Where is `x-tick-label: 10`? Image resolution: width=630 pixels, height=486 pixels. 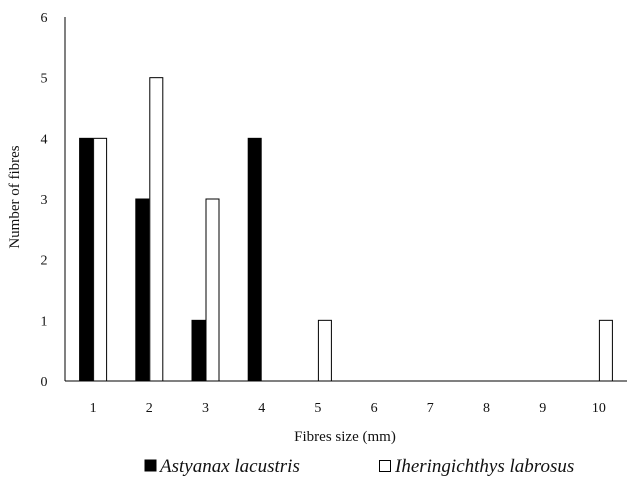 x-tick-label: 10 is located at coordinates (599, 408).